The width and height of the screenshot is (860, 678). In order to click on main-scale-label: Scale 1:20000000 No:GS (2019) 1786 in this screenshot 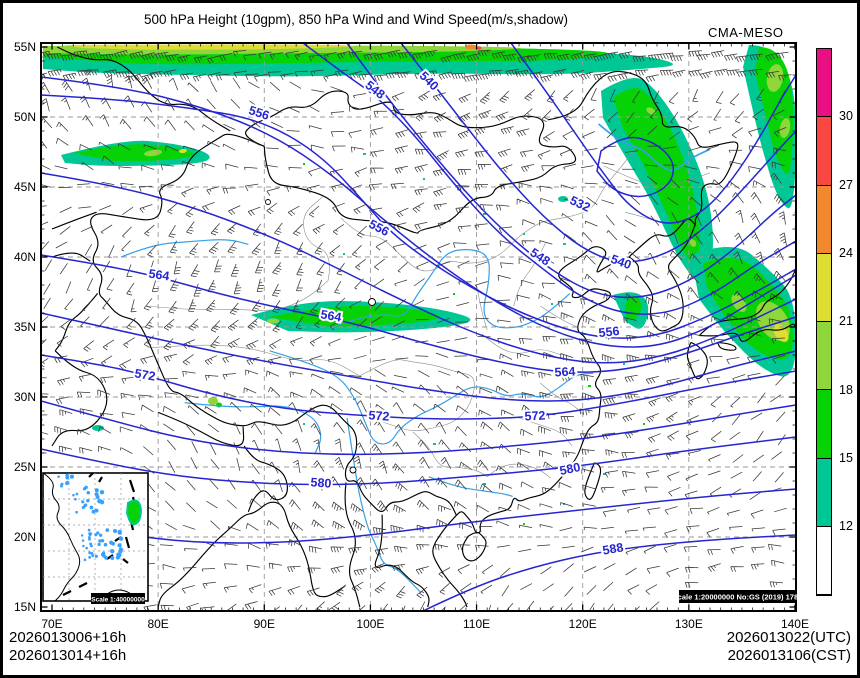, I will do `click(738, 597)`.